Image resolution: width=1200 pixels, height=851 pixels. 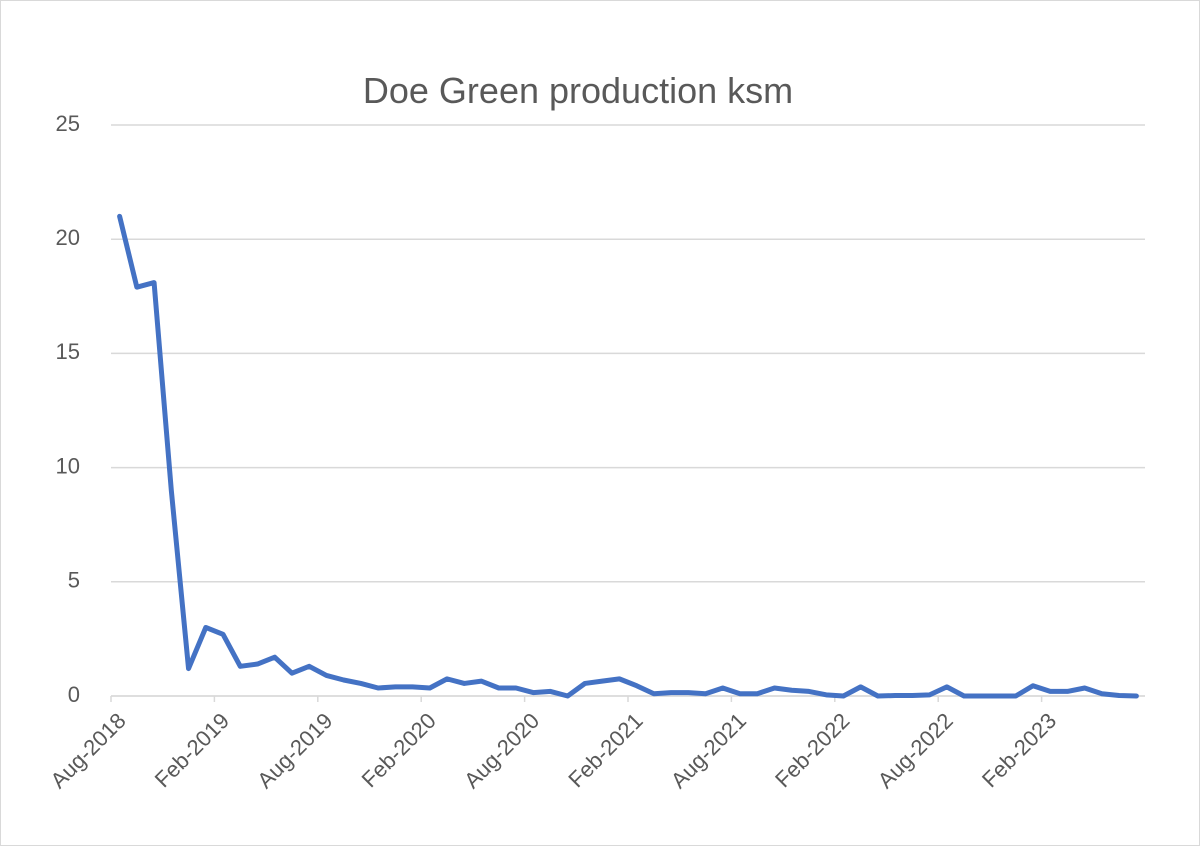 What do you see at coordinates (68, 465) in the screenshot?
I see `y-tick-label: 10` at bounding box center [68, 465].